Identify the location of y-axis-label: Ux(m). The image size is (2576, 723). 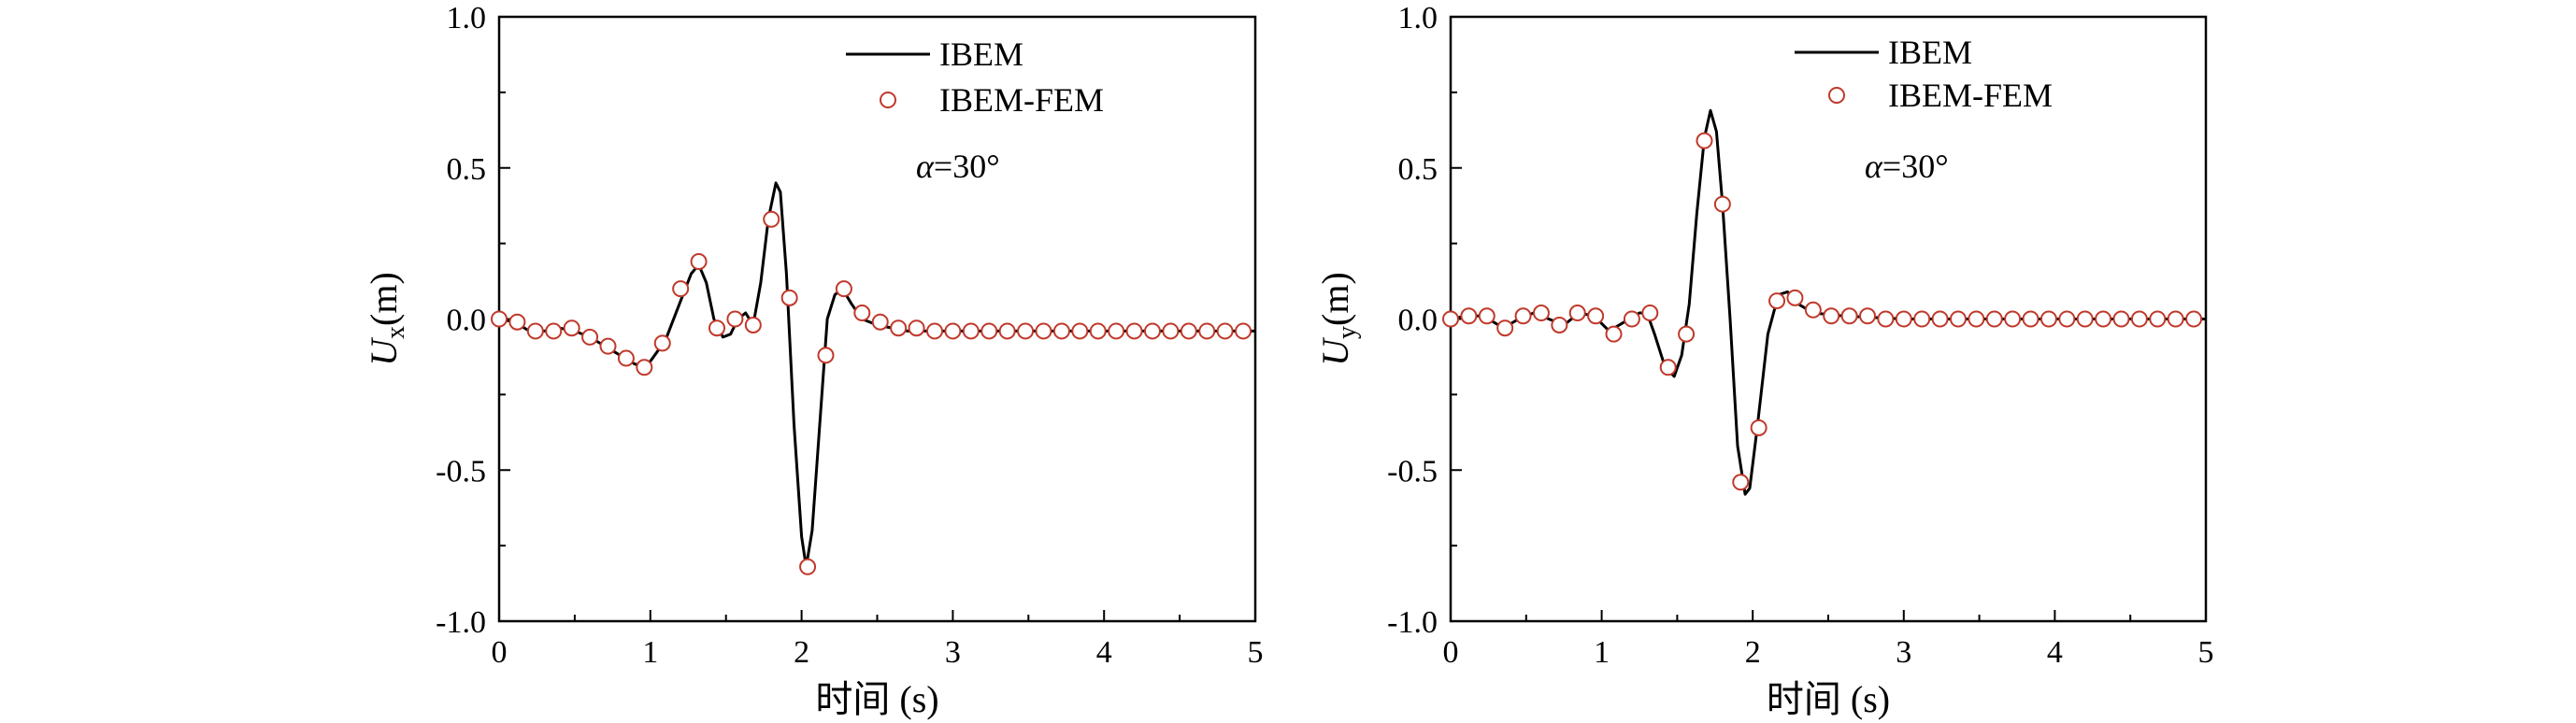
(386, 319).